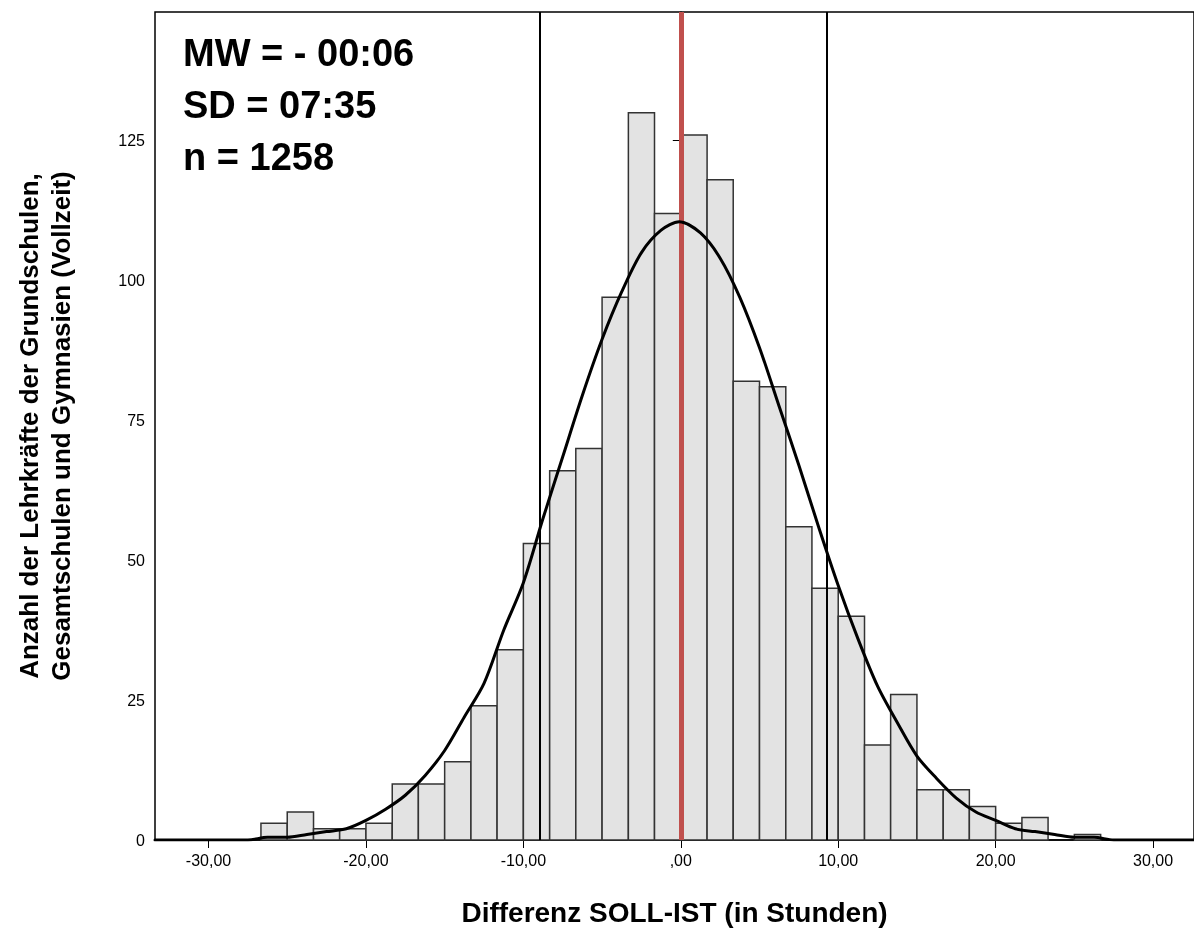 Image resolution: width=1194 pixels, height=936 pixels. I want to click on x-tick-label: -20,00, so click(366, 860).